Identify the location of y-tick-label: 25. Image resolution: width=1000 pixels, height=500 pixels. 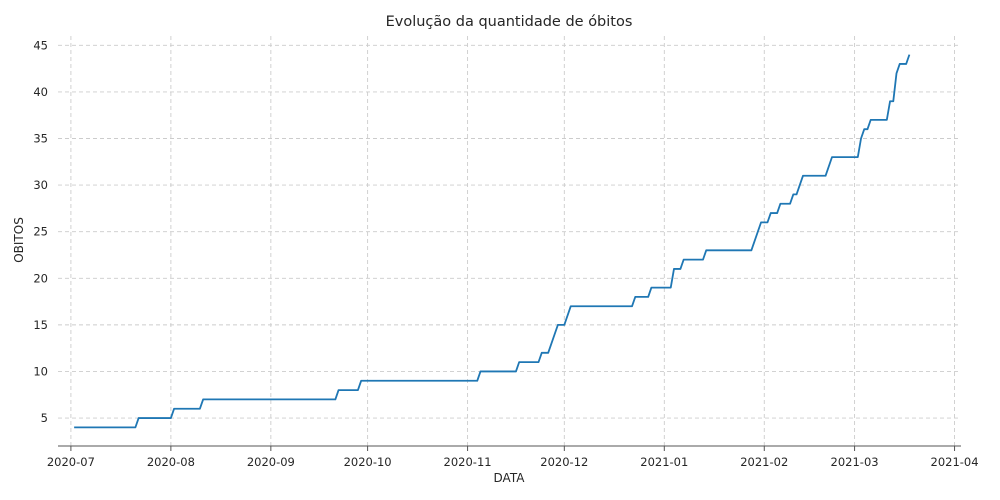
(40, 232).